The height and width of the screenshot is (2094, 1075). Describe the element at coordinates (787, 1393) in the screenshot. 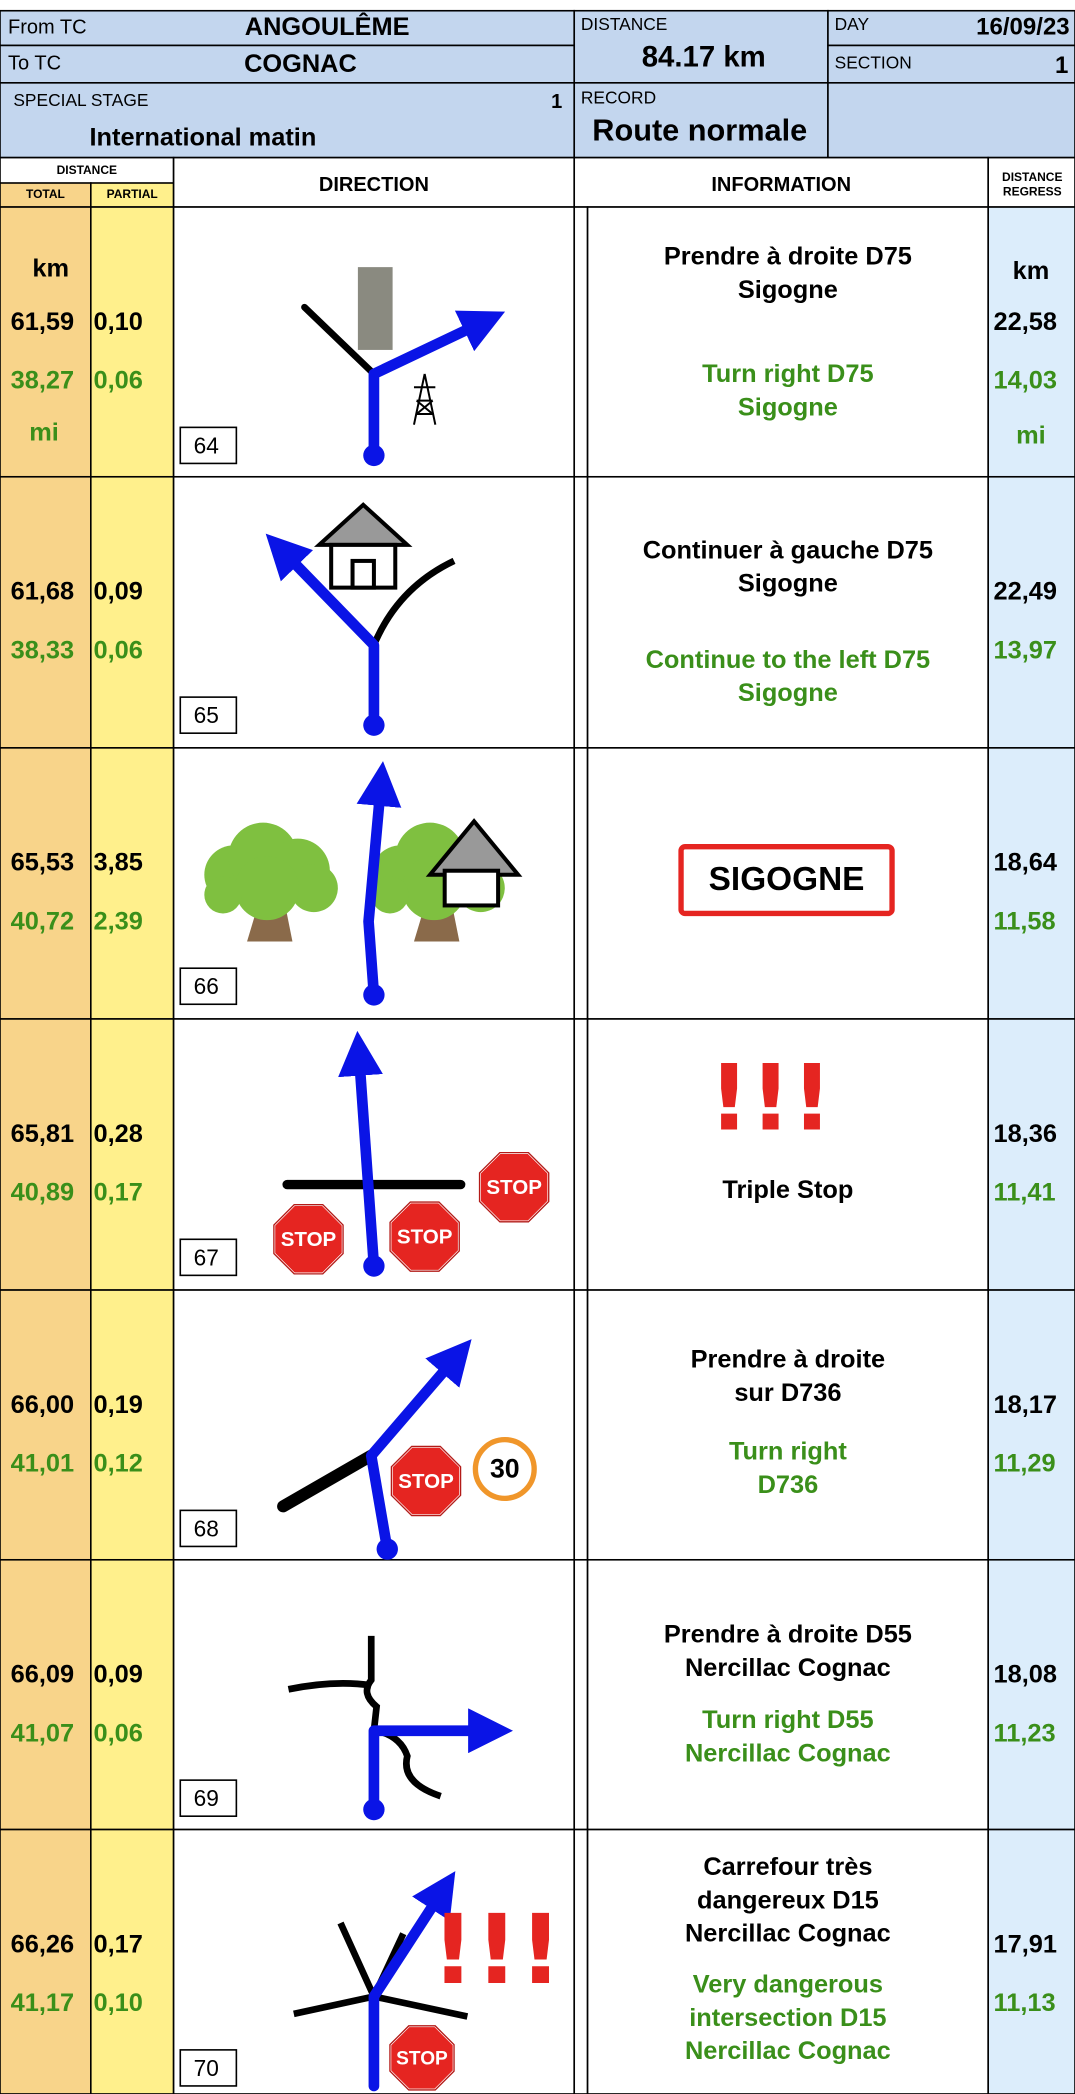

I see `info-fr: sur D736` at that location.